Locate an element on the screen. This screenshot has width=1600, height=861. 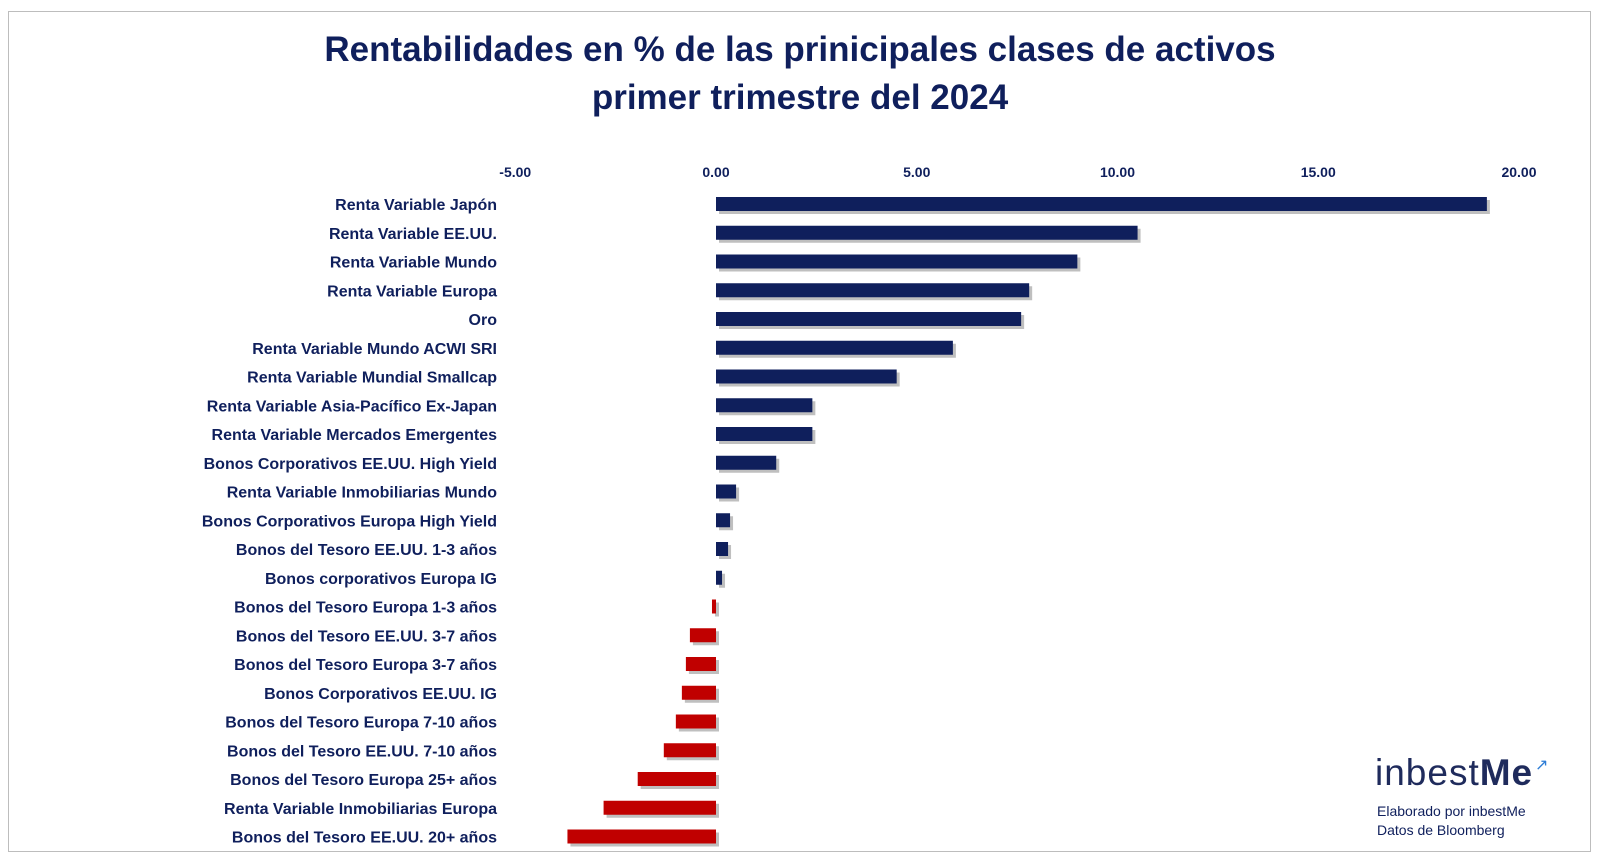
category-label: Bonos del Tesoro Europa 3-7 años is located at coordinates (365, 665).